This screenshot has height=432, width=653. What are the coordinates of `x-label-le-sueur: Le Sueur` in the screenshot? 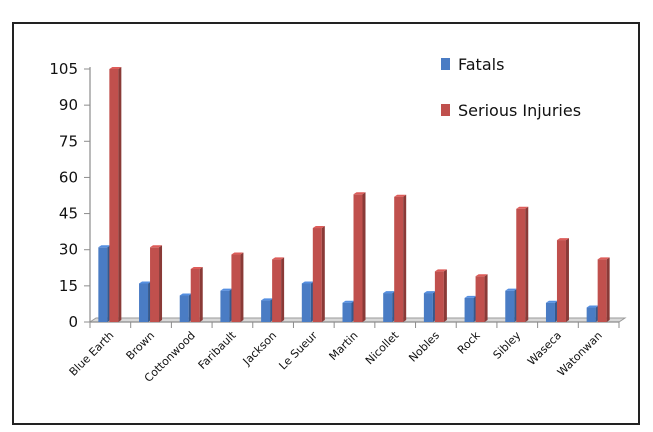 It's located at (298, 351).